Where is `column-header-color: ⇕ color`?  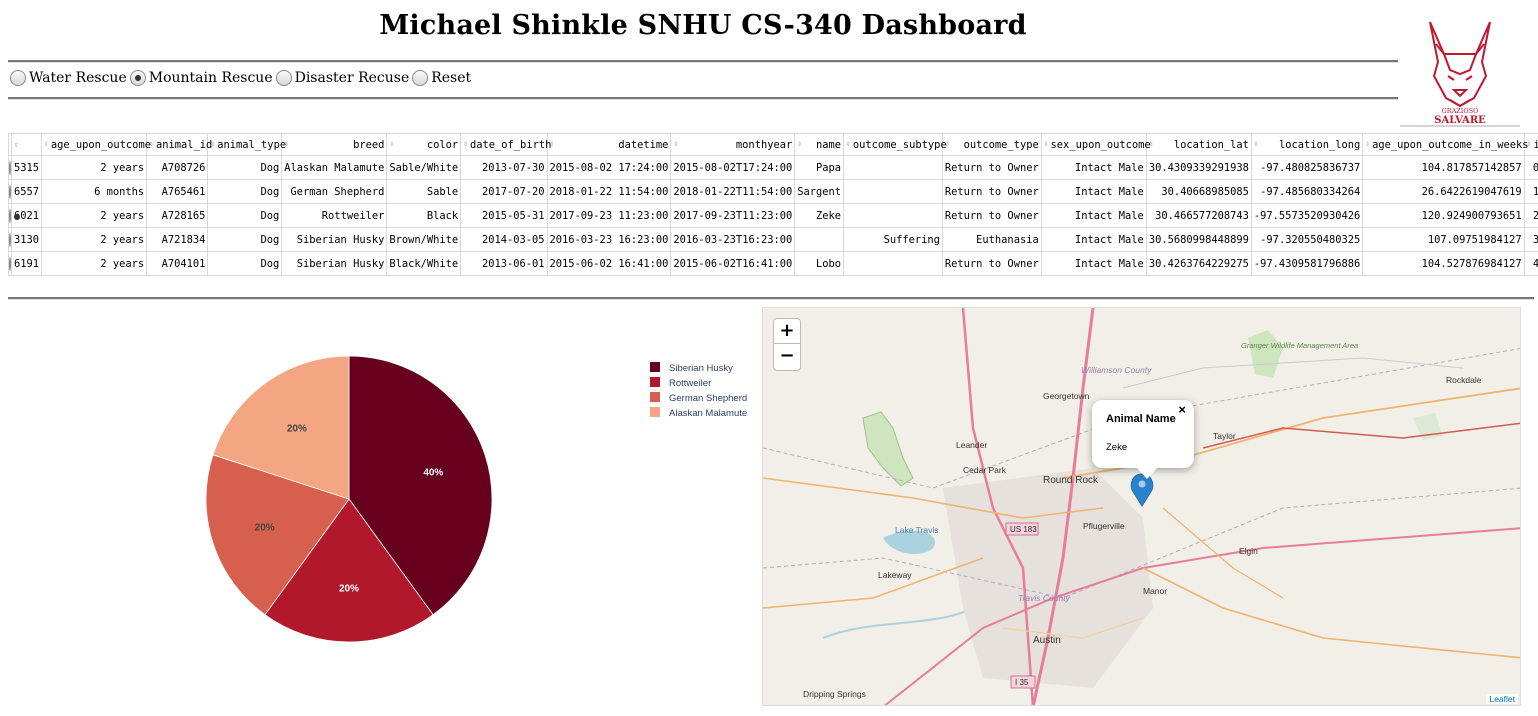
column-header-color: ⇕ color is located at coordinates (424, 144).